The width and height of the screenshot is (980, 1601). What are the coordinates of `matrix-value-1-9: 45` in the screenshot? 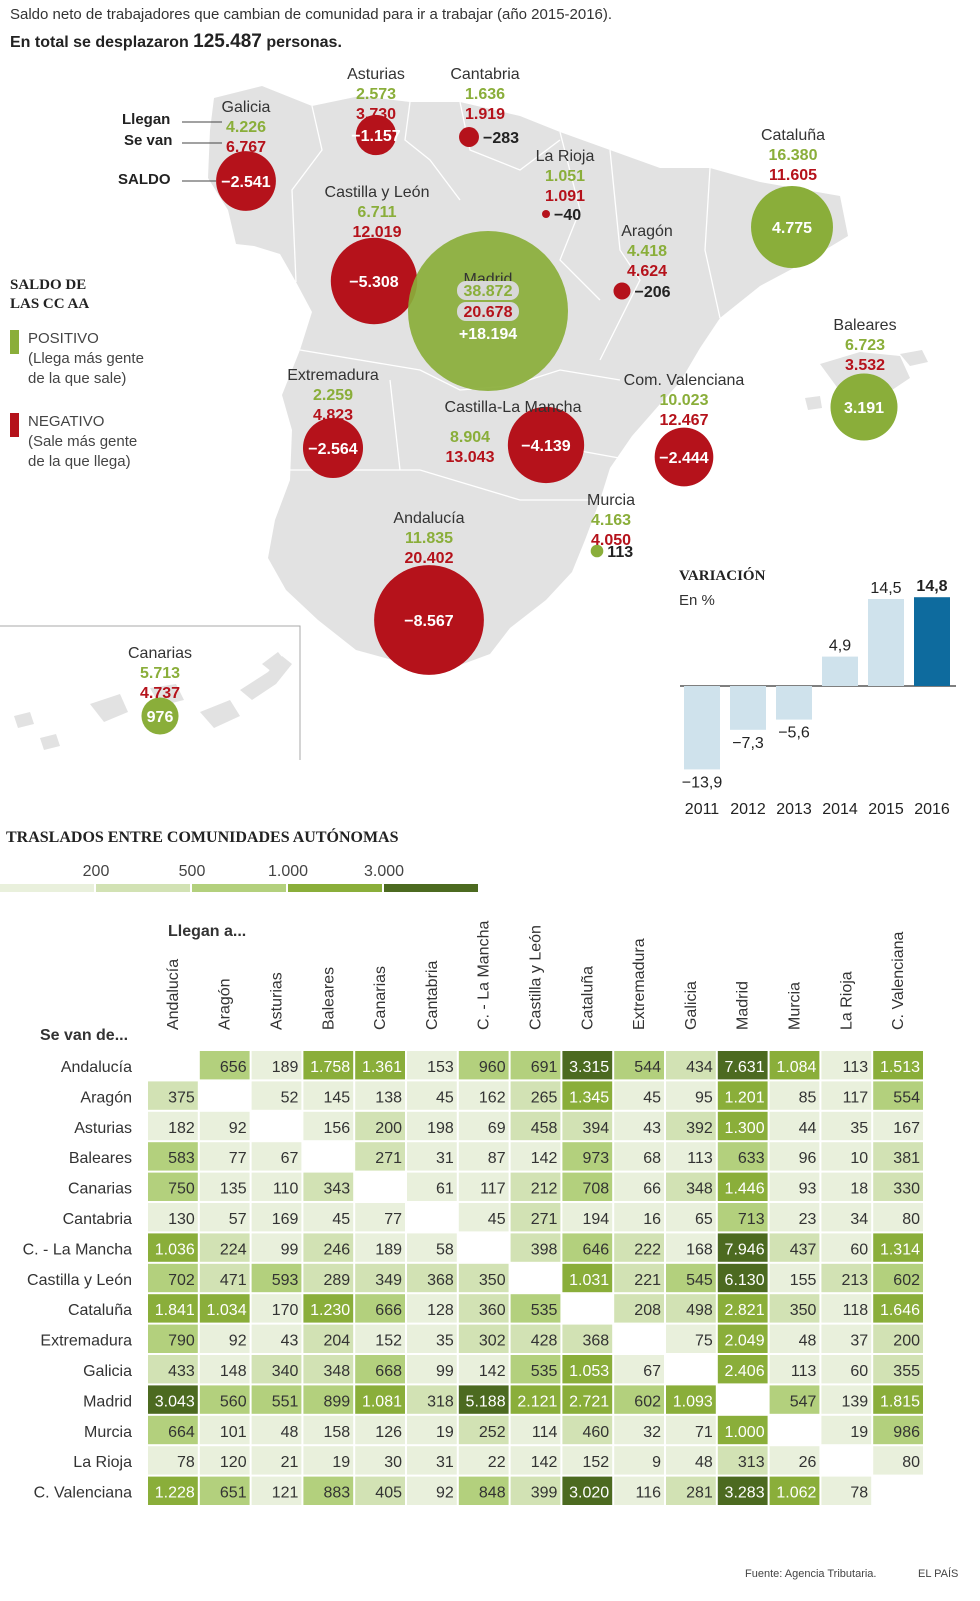 It's located at (652, 1097).